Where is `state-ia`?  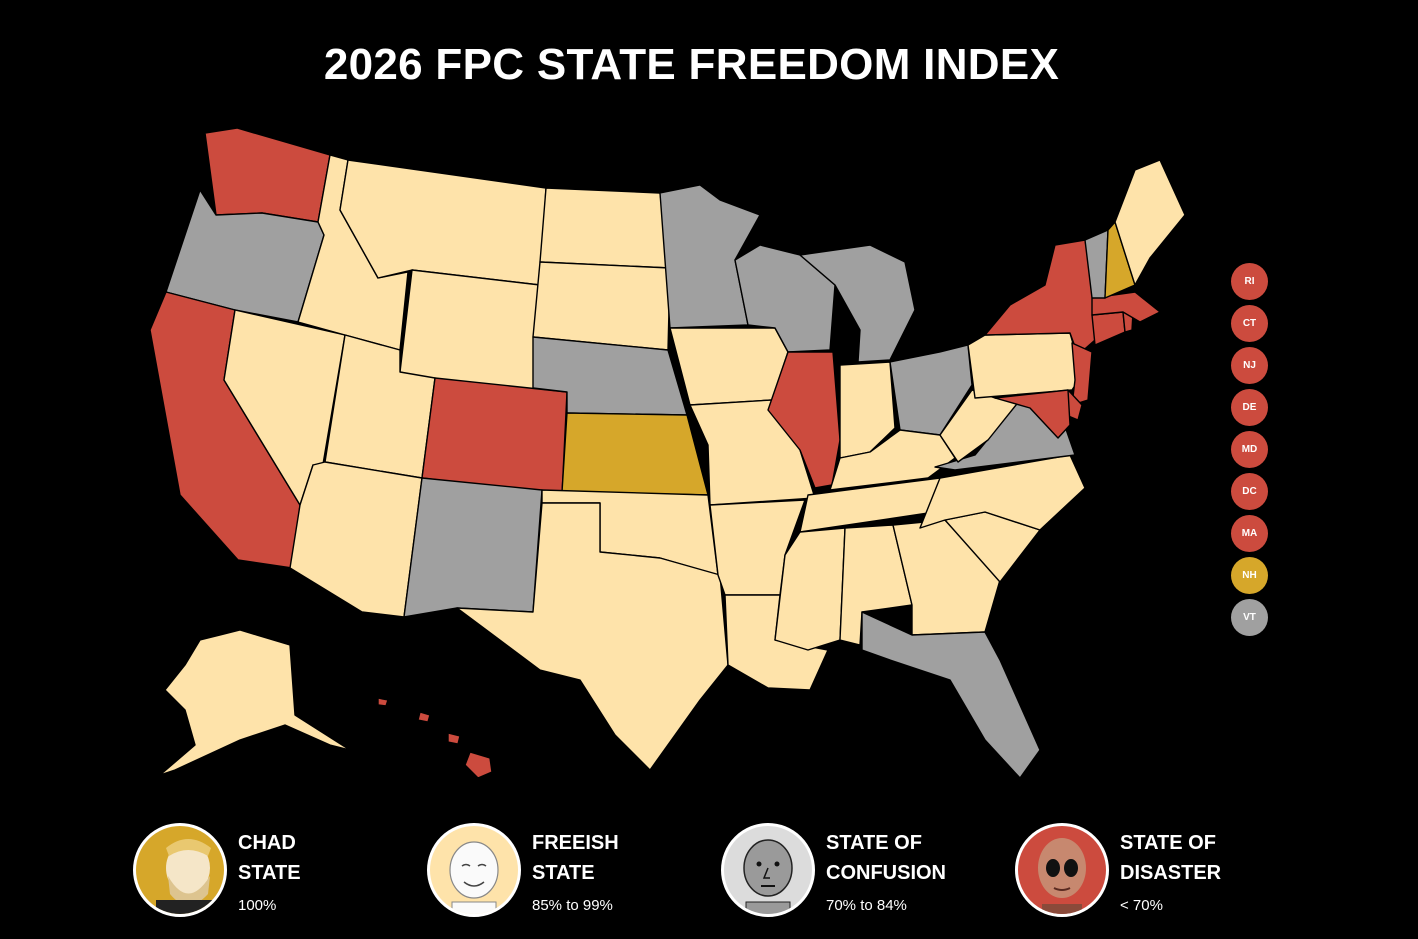 state-ia is located at coordinates (729, 366).